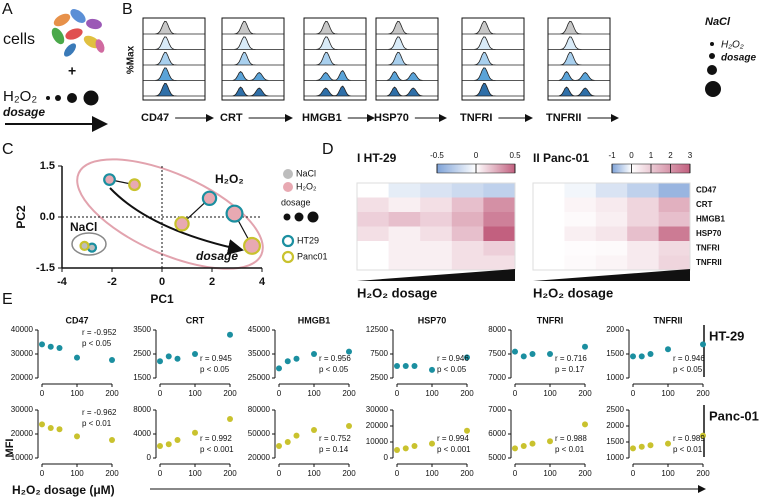 The image size is (764, 500). What do you see at coordinates (497, 377) in the screenshot?
I see `y-tick-label: 7000` at bounding box center [497, 377].